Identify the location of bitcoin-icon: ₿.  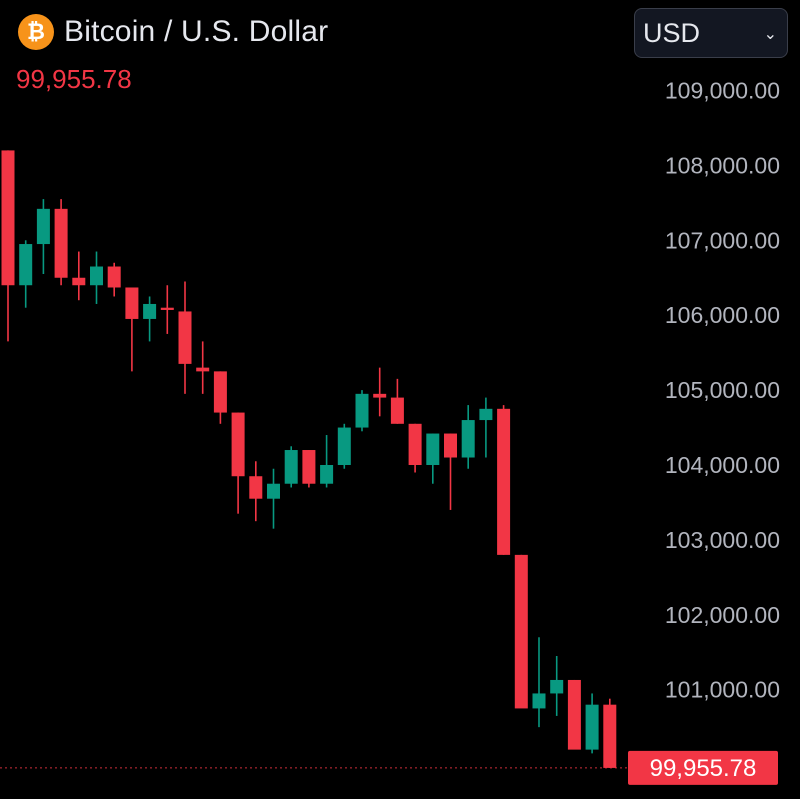
(36, 32).